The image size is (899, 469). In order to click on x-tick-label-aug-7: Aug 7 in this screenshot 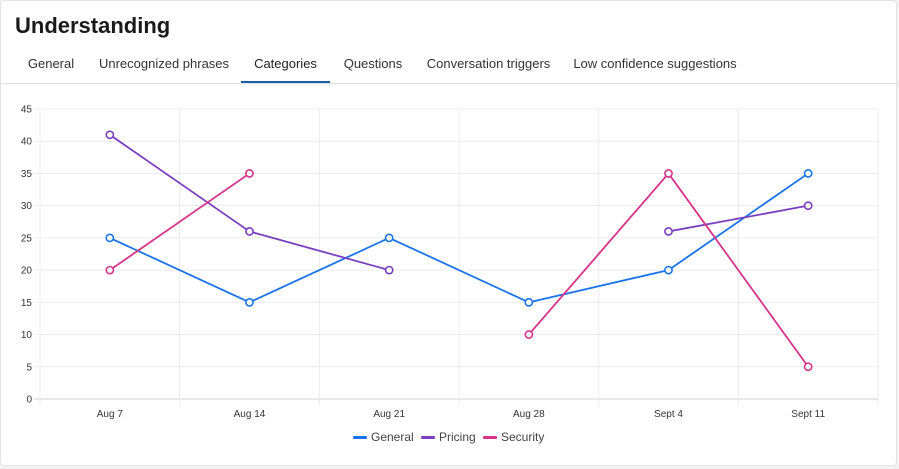, I will do `click(110, 414)`.